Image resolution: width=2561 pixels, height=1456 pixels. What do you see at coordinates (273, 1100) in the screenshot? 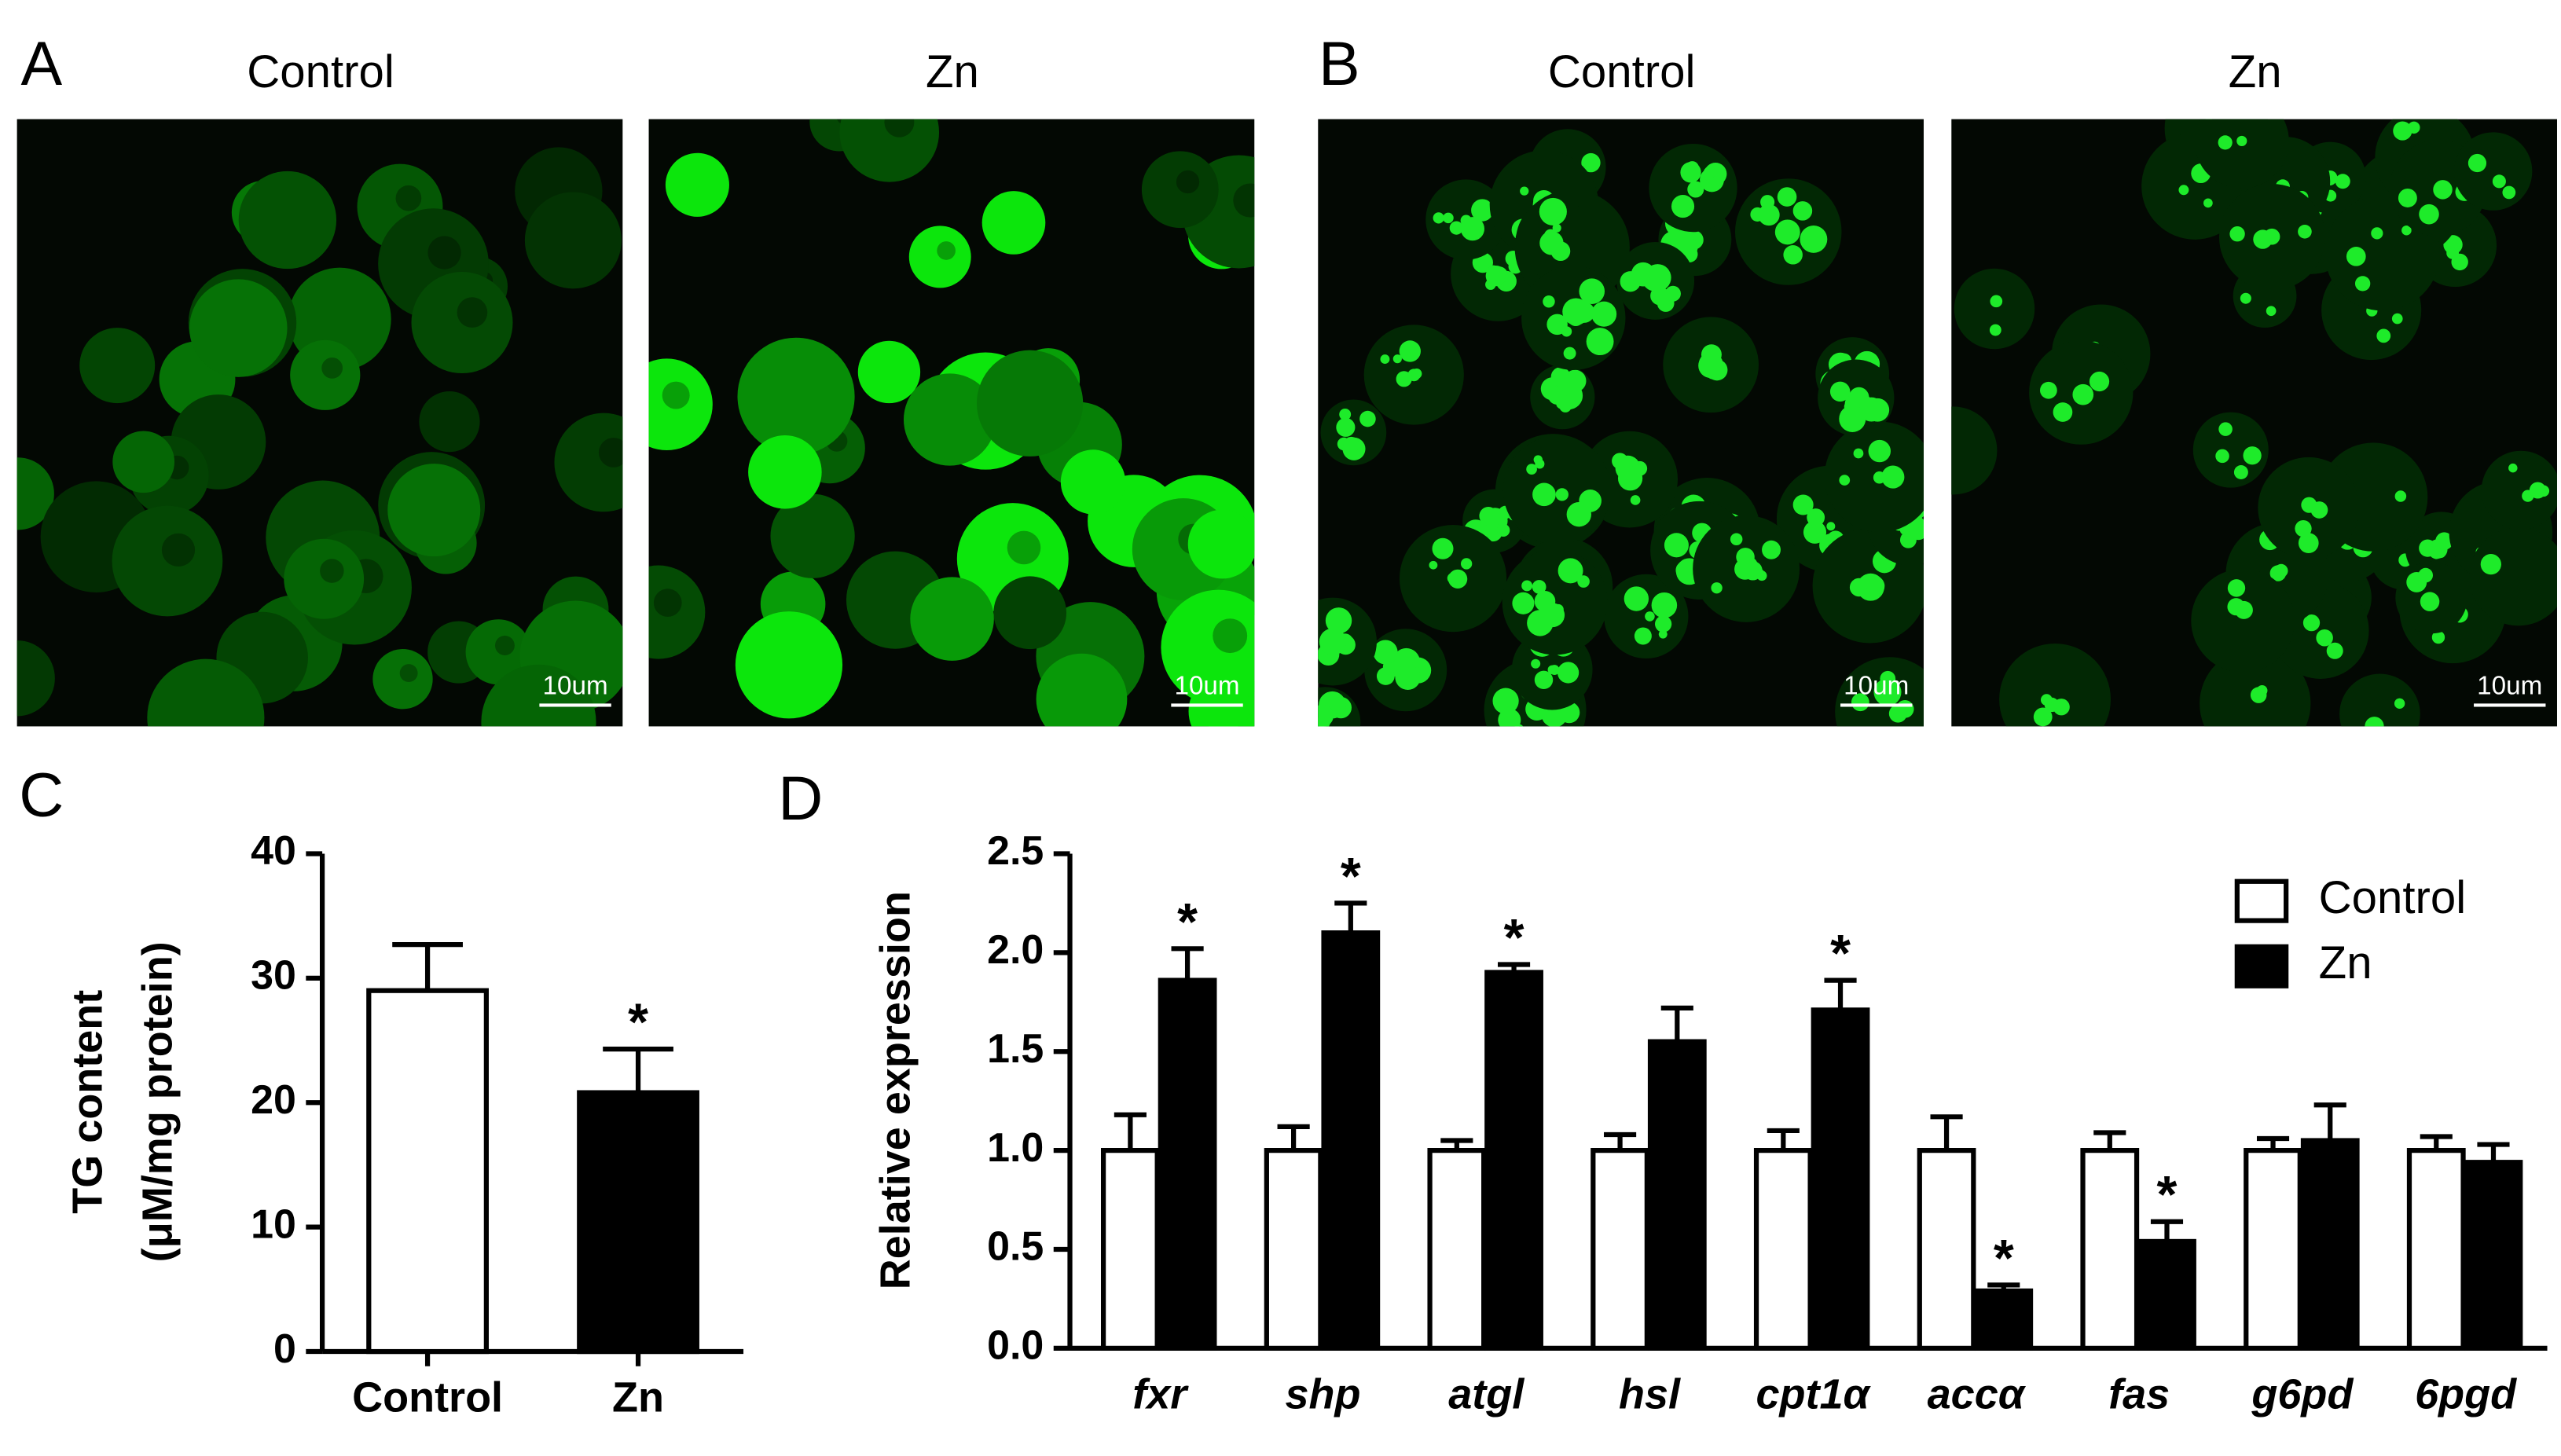
I see `y-tick-label: 20` at bounding box center [273, 1100].